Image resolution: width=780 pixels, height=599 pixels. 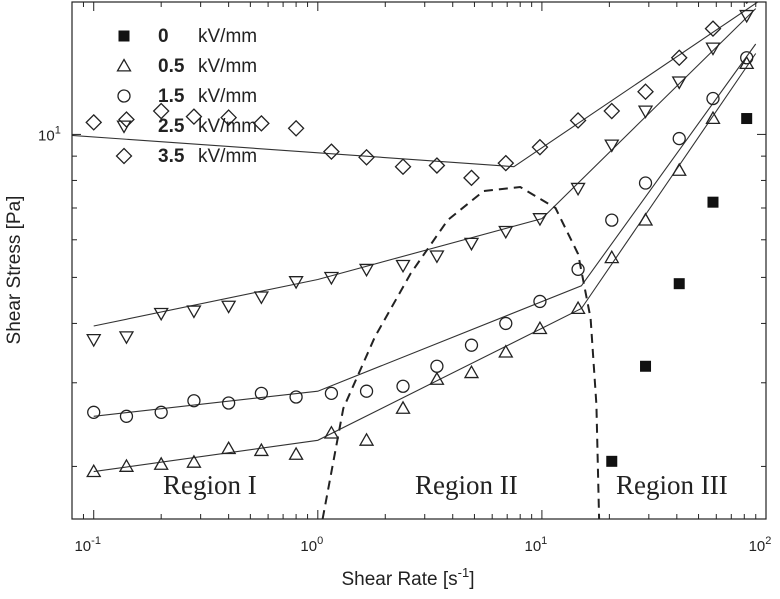 I want to click on y-axis-label: Shear Stress [Pa], so click(x=14, y=270).